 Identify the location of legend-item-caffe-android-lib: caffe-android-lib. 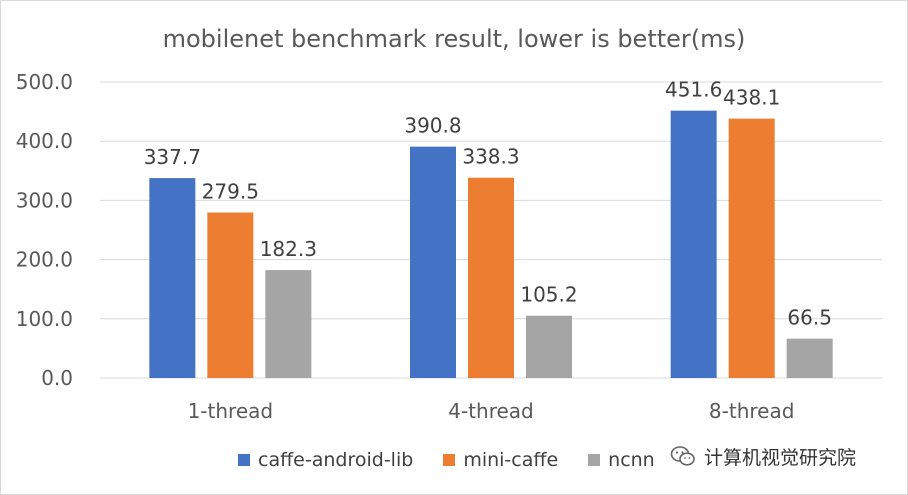
(325, 460).